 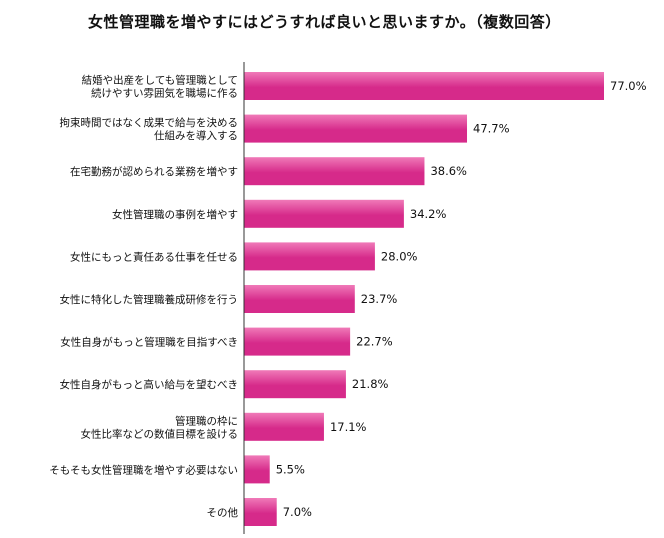 I want to click on category-label-2-0: 在宅勤務が認められる業務を増やす, so click(x=154, y=171).